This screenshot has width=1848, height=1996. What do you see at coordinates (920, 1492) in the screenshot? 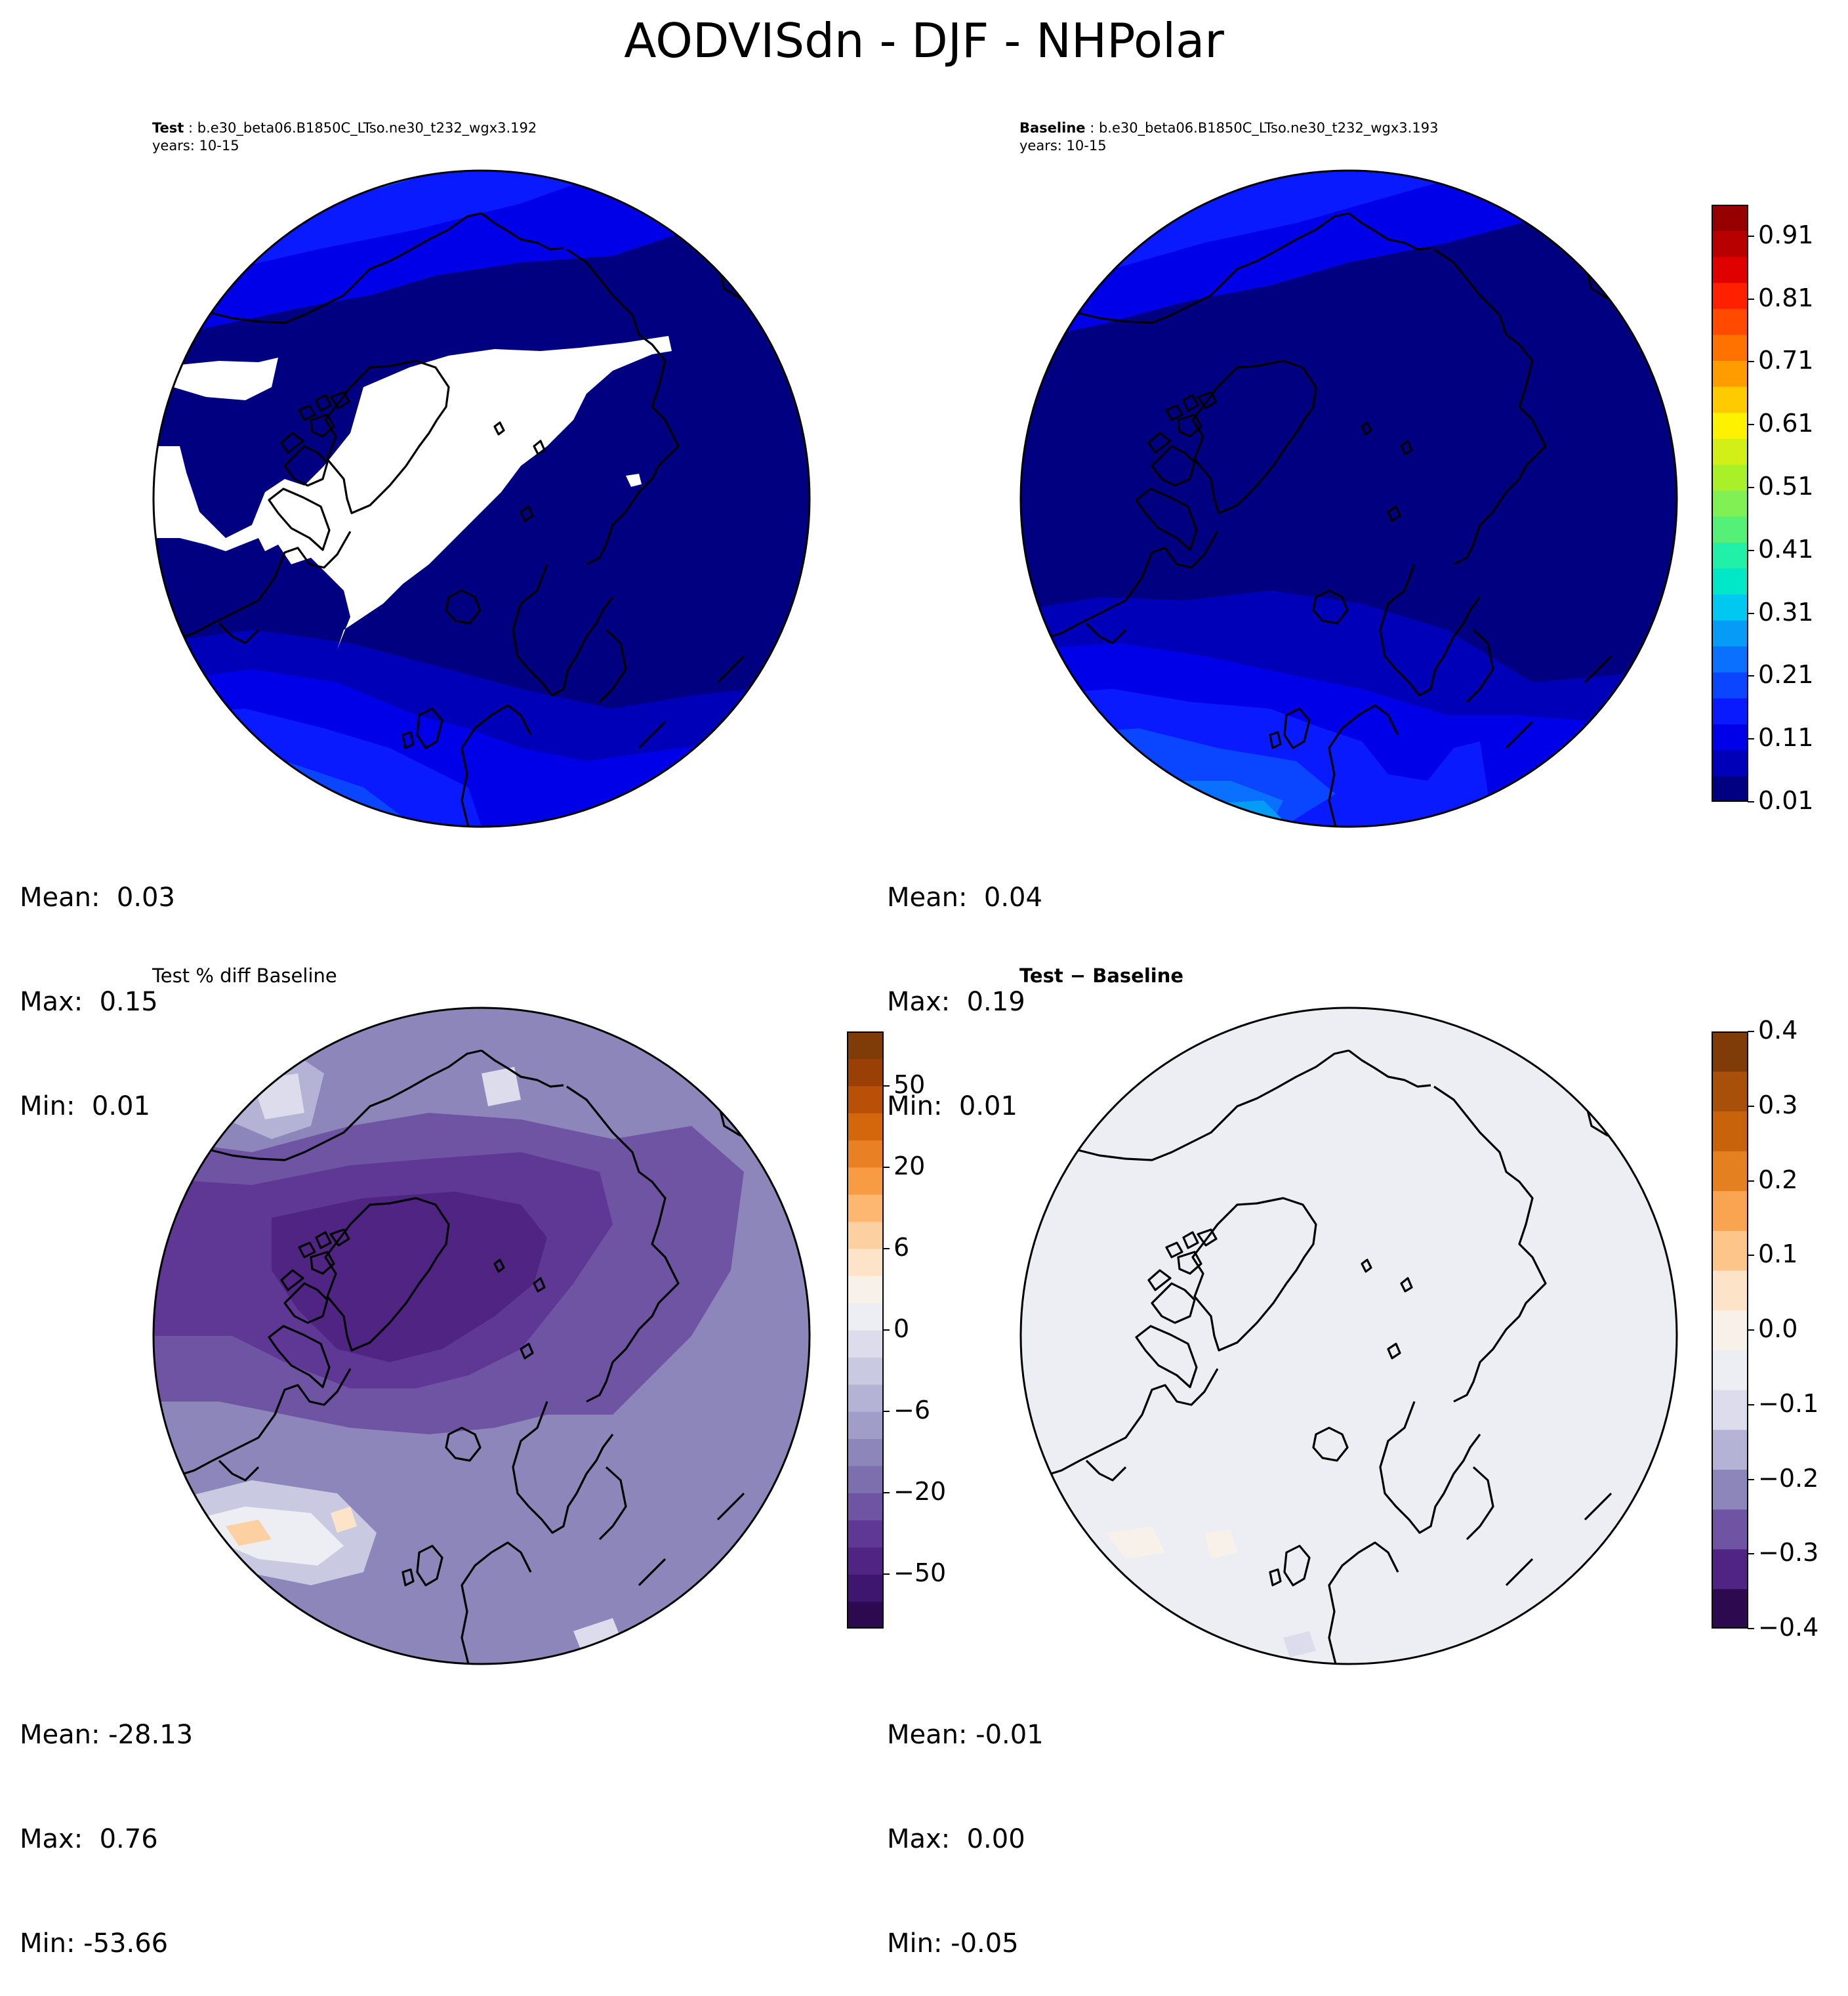
I see `colorbar-tick-label: −20` at bounding box center [920, 1492].